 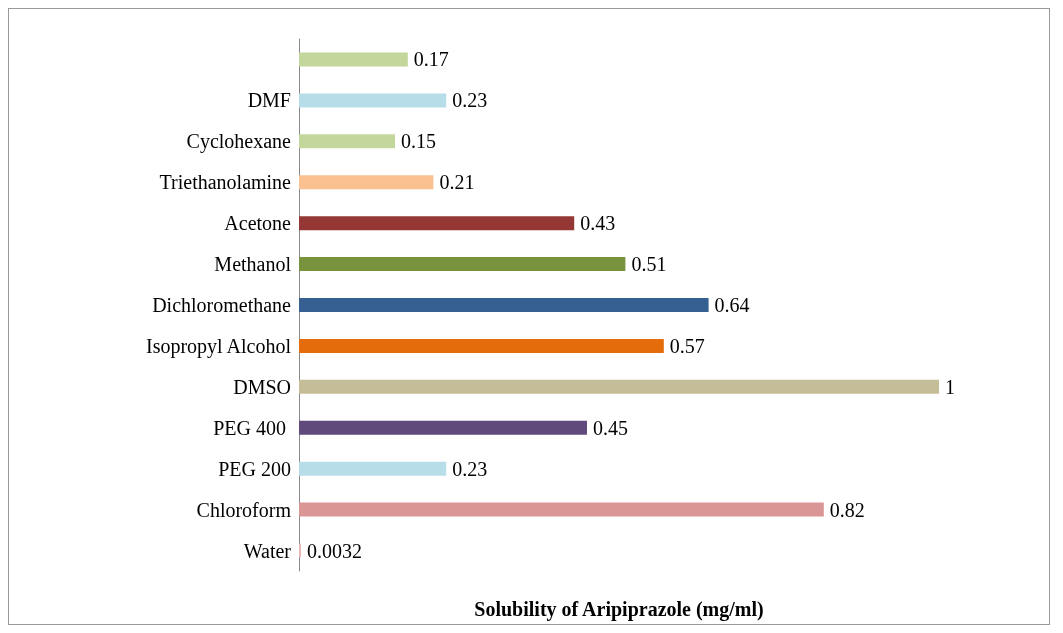 What do you see at coordinates (598, 223) in the screenshot?
I see `data-label: 0.43` at bounding box center [598, 223].